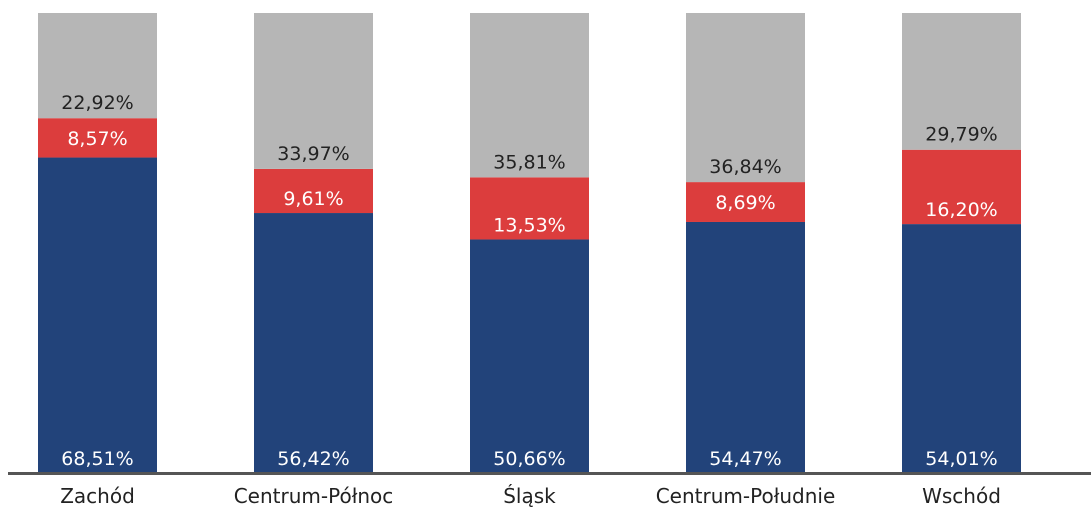  What do you see at coordinates (313, 154) in the screenshot?
I see `value-label-centrum-polnoc-s3: 33,97%` at bounding box center [313, 154].